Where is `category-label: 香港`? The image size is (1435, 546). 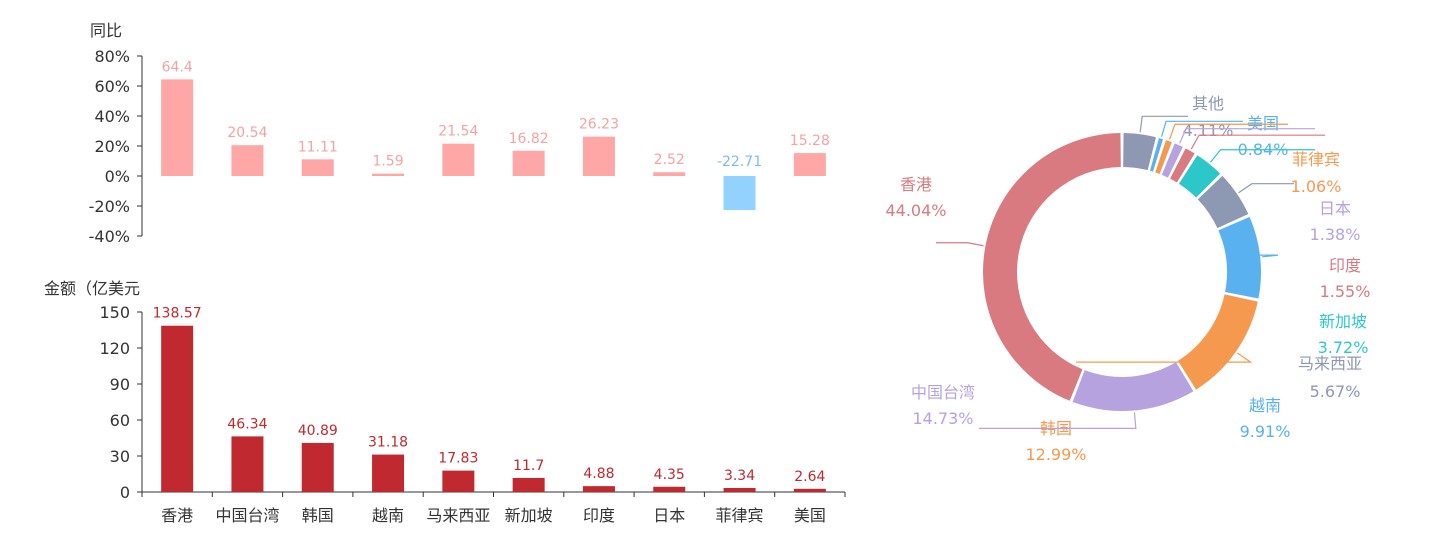
category-label: 香港 is located at coordinates (177, 515).